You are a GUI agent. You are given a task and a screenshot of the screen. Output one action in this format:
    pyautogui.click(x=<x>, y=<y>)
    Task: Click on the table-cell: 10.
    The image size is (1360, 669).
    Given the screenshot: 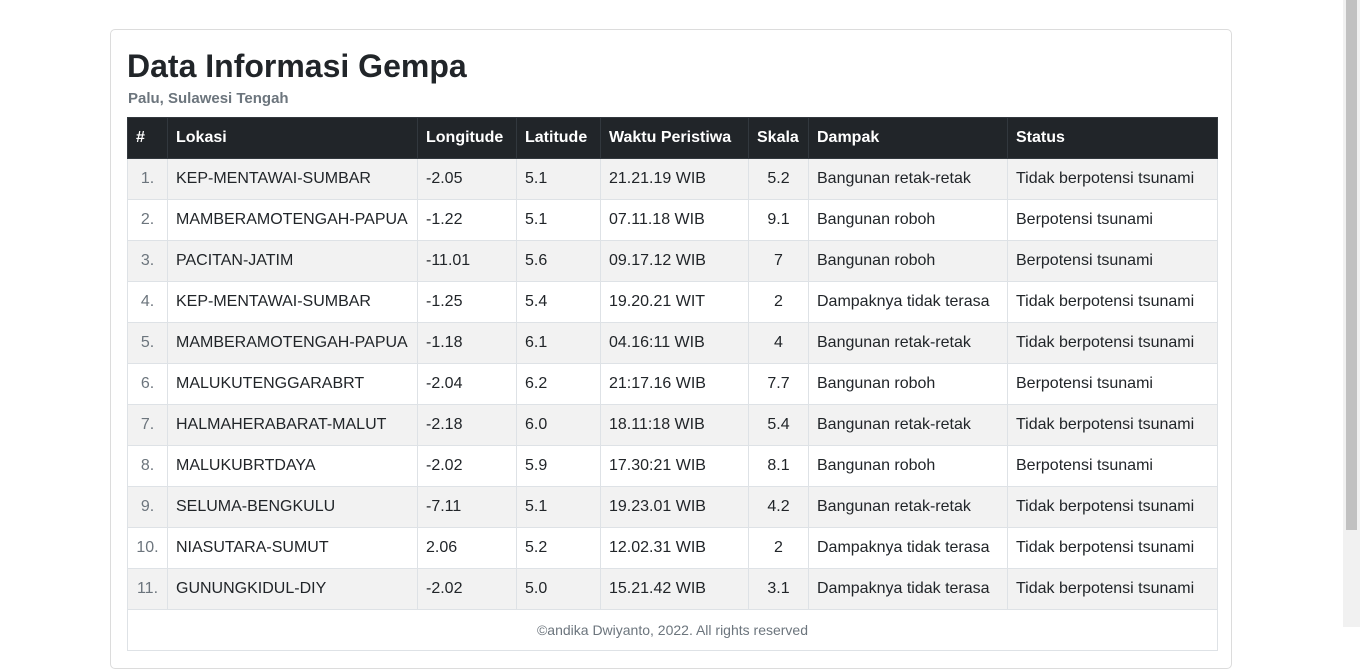 What is the action you would take?
    pyautogui.click(x=147, y=548)
    